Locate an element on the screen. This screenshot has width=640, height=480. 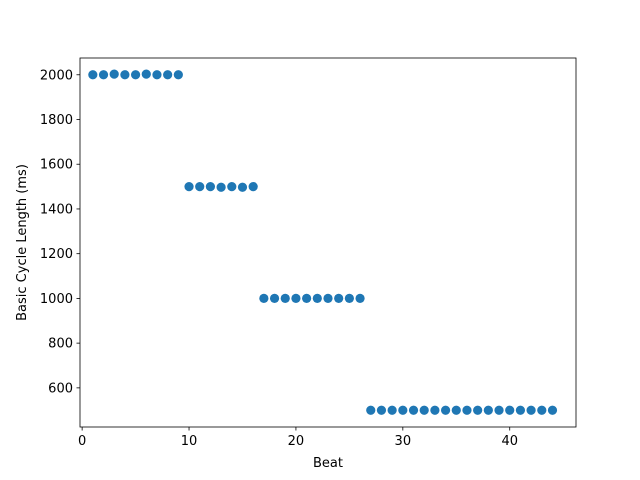
x-tick-label: 30 is located at coordinates (403, 441).